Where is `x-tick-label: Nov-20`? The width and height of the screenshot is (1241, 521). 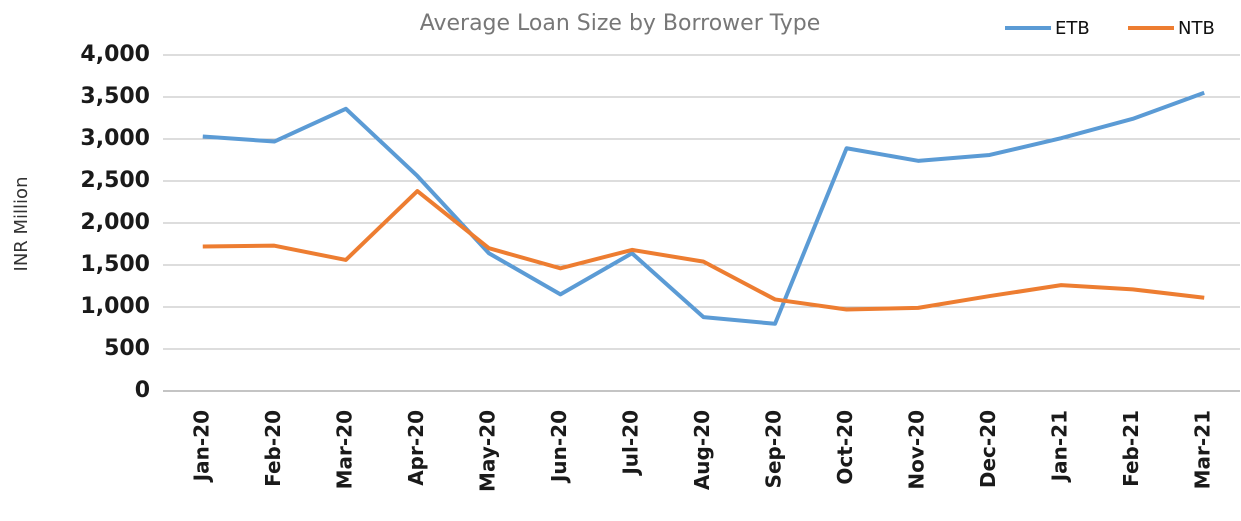
x-tick-label: Nov-20 is located at coordinates (917, 450).